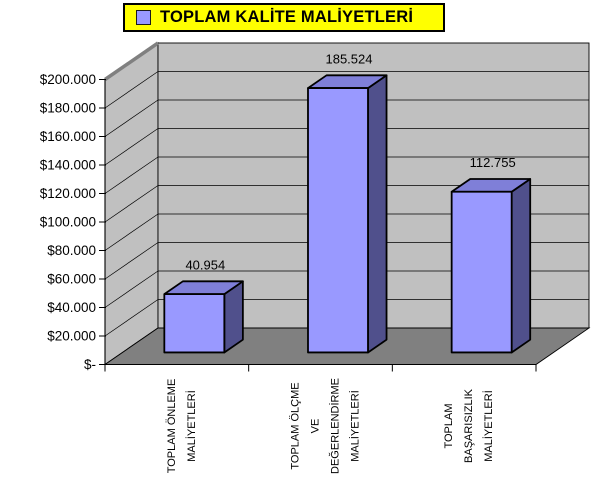 The width and height of the screenshot is (608, 486). What do you see at coordinates (71, 279) in the screenshot?
I see `y-tick-label: $60.000` at bounding box center [71, 279].